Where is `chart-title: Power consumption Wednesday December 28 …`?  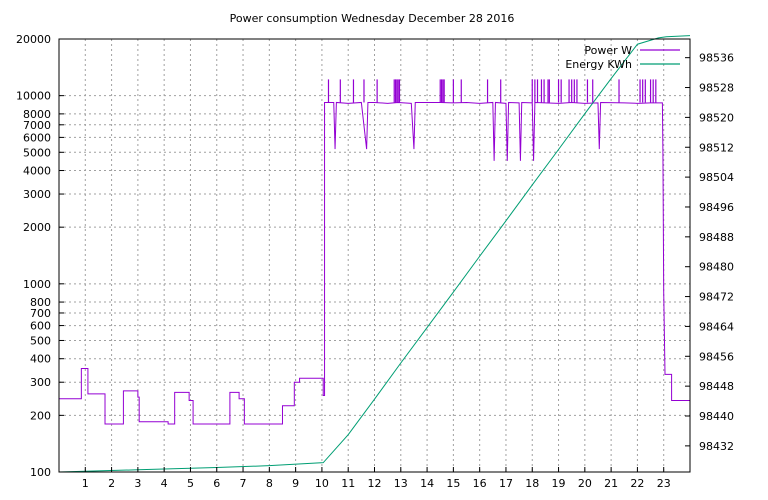 chart-title: Power consumption Wednesday December 28 … is located at coordinates (372, 18).